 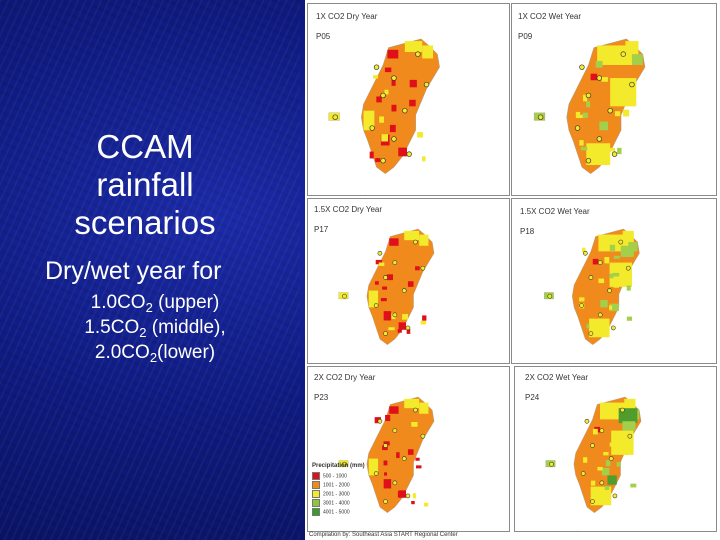 I want to click on panel-label: 1.5X CO2 Dry Year, so click(x=348, y=209).